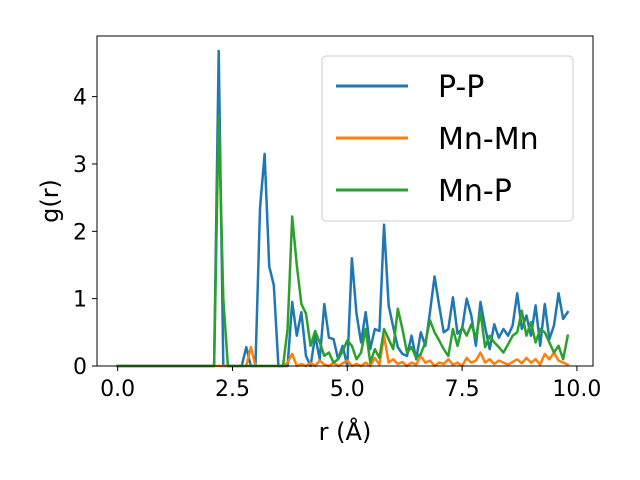 The width and height of the screenshot is (640, 480). What do you see at coordinates (576, 389) in the screenshot?
I see `x-tick-label: 10.0` at bounding box center [576, 389].